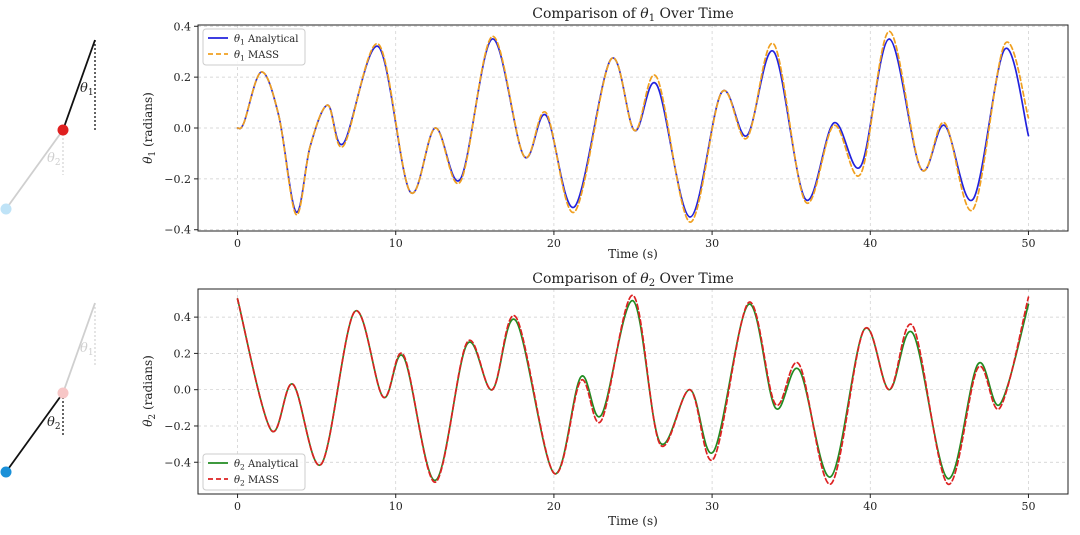 The height and width of the screenshot is (535, 1080). Describe the element at coordinates (554, 243) in the screenshot. I see `chart-1-xtick-label: 20` at that location.